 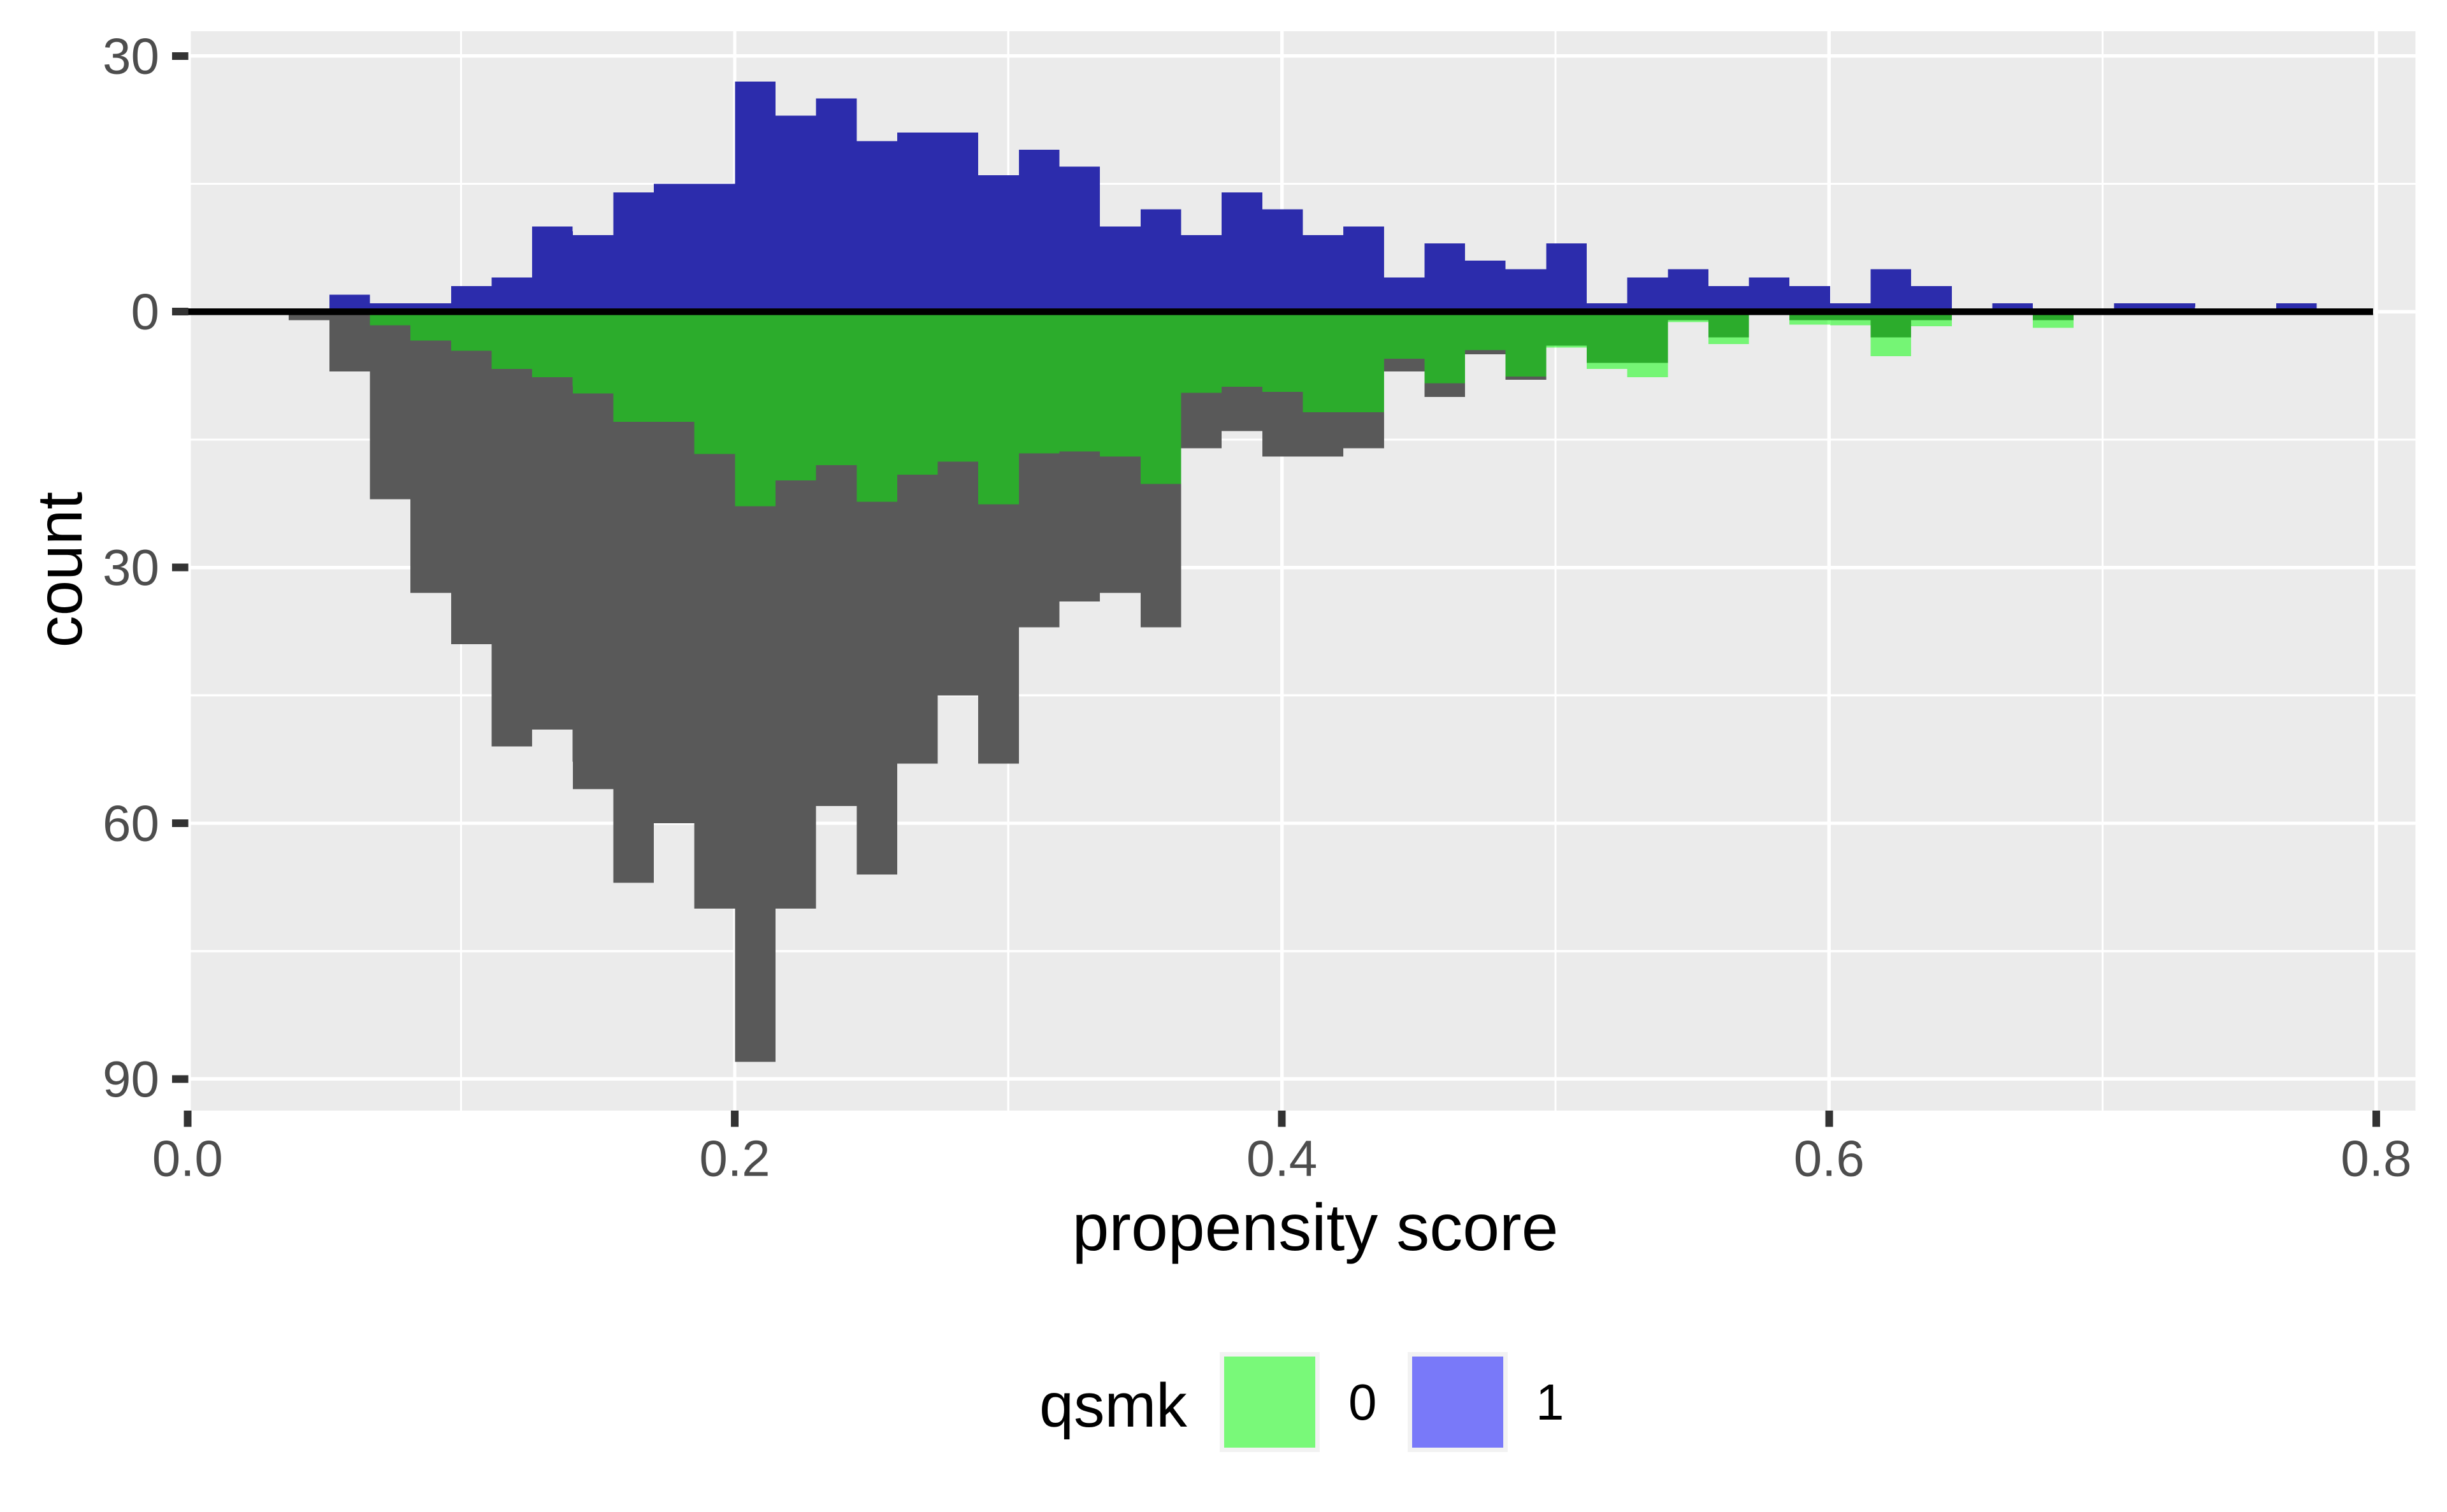 I want to click on svg-text: propensity score, so click(x=1315, y=1228).